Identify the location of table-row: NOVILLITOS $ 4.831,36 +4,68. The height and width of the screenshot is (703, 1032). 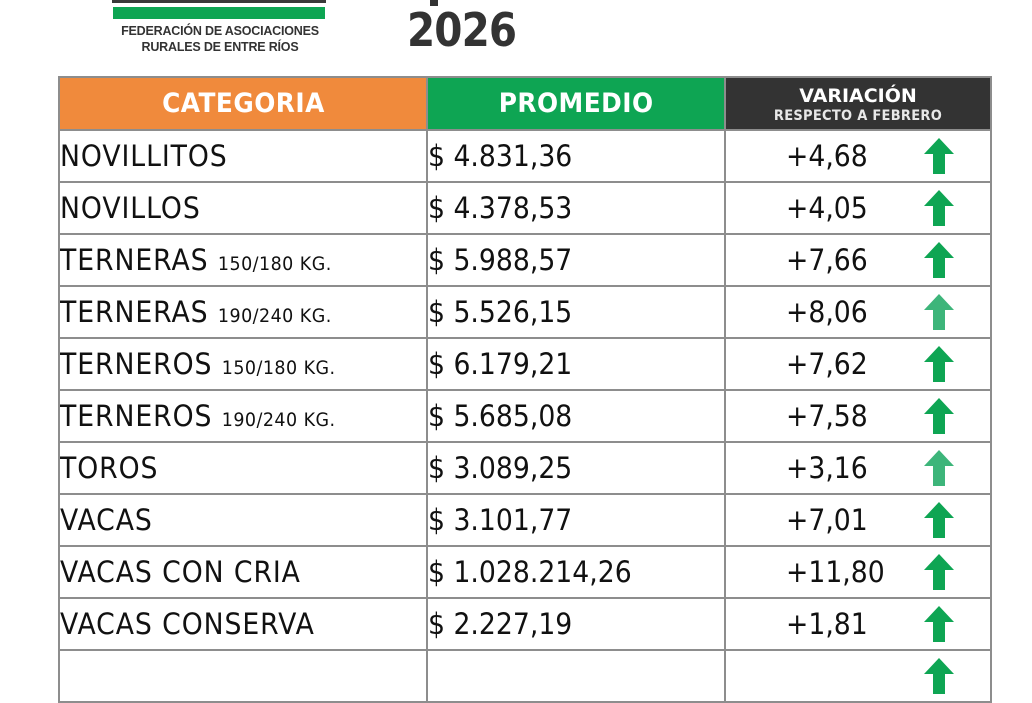
(525, 156).